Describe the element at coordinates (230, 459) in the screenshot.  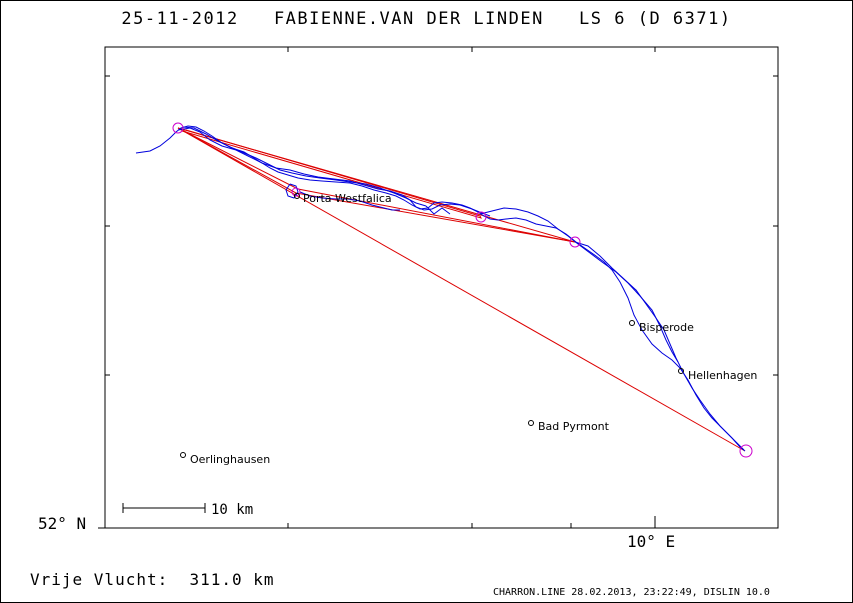
I see `town-label-oerlinghausen: Oerlinghausen` at that location.